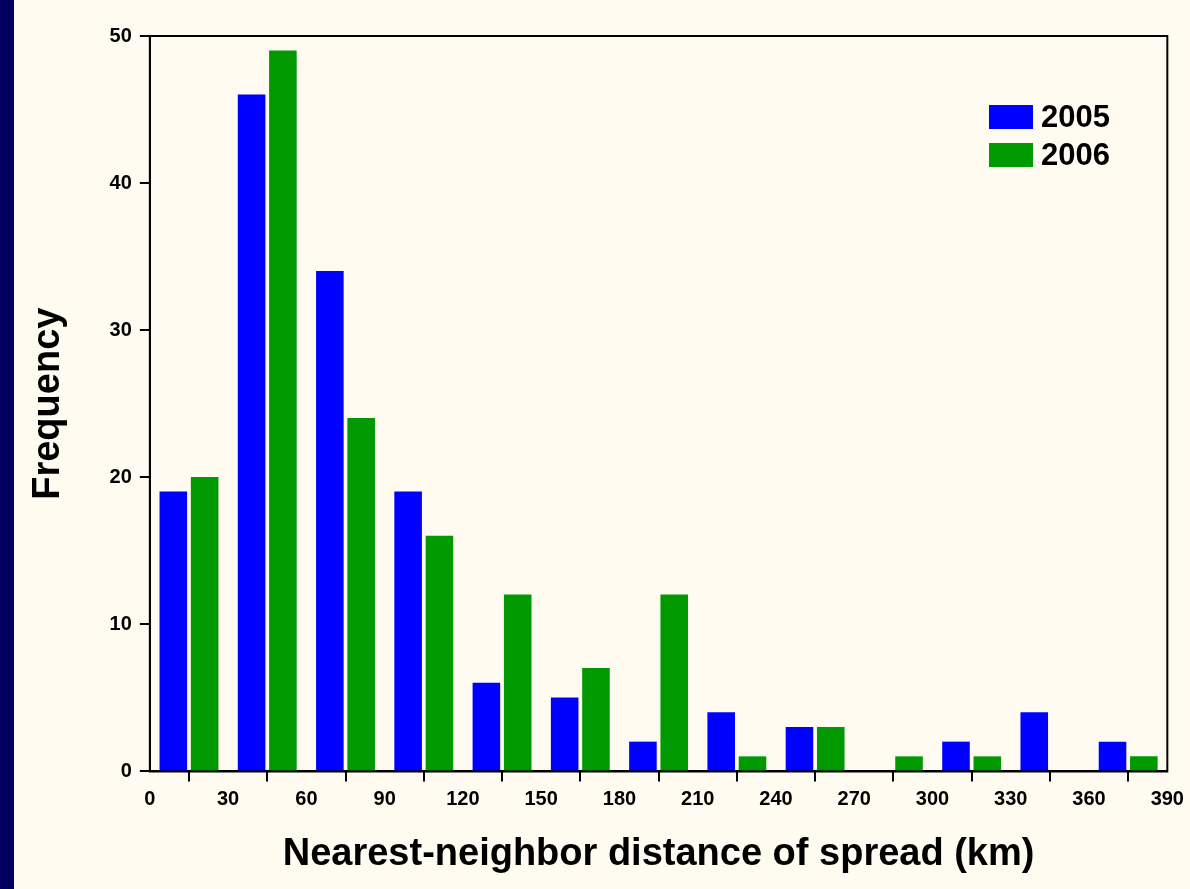  Describe the element at coordinates (120, 622) in the screenshot. I see `y-tick-label: 10` at that location.